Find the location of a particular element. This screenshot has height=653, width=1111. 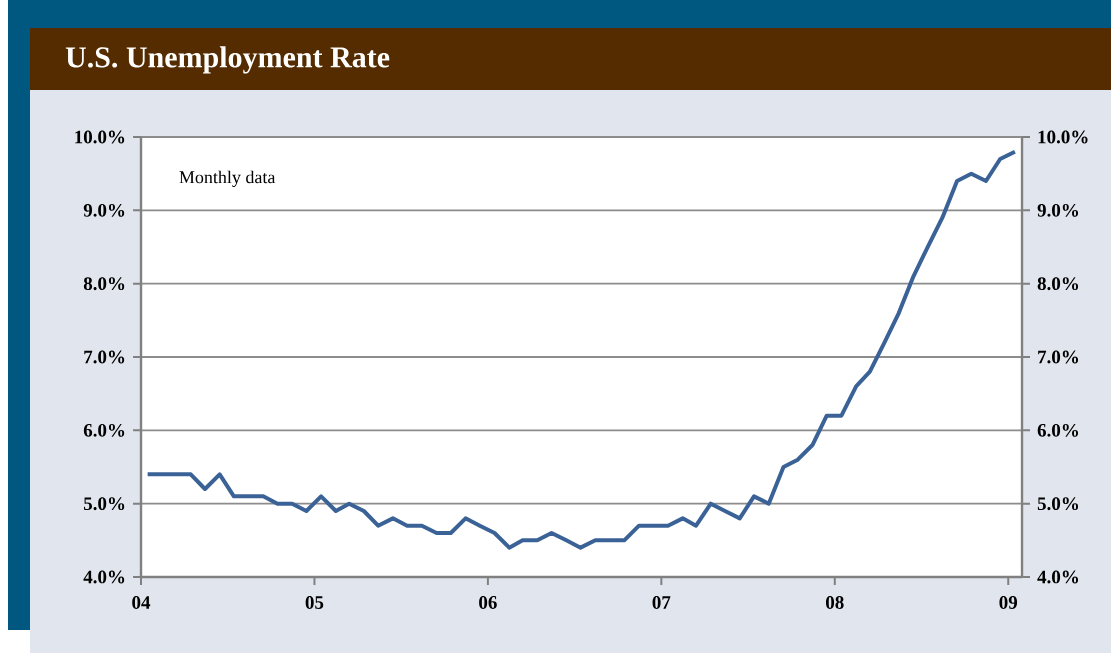

y2-tick-label: 5.0% is located at coordinates (1058, 504).